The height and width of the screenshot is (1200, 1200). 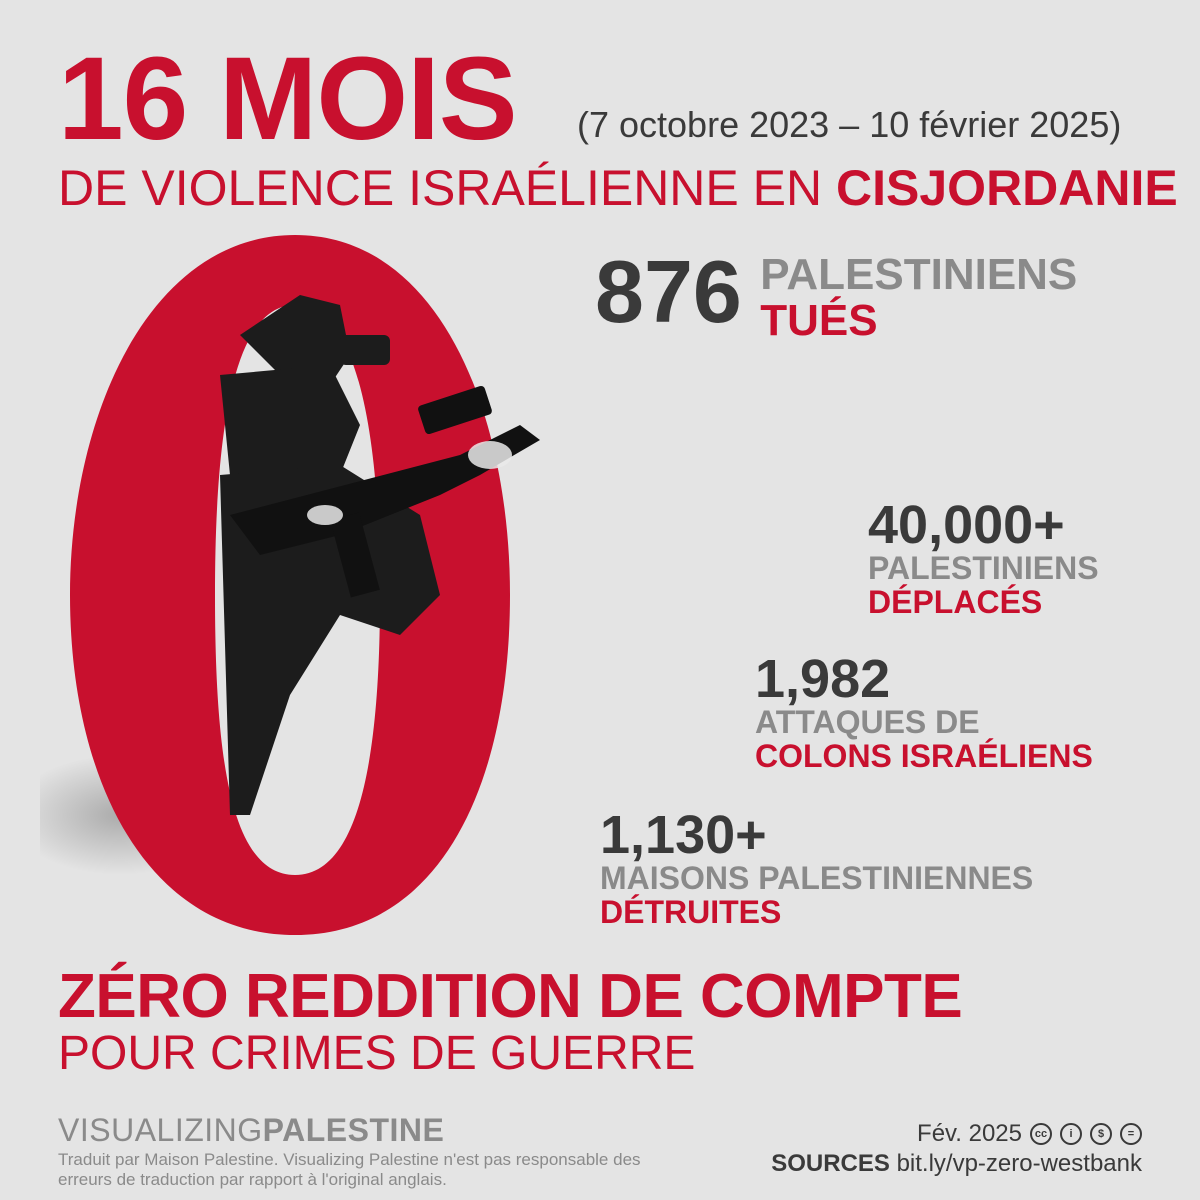 I want to click on subtitle-prefix: DE VIOLENCE ISRAÉLIENNE EN, so click(x=447, y=188).